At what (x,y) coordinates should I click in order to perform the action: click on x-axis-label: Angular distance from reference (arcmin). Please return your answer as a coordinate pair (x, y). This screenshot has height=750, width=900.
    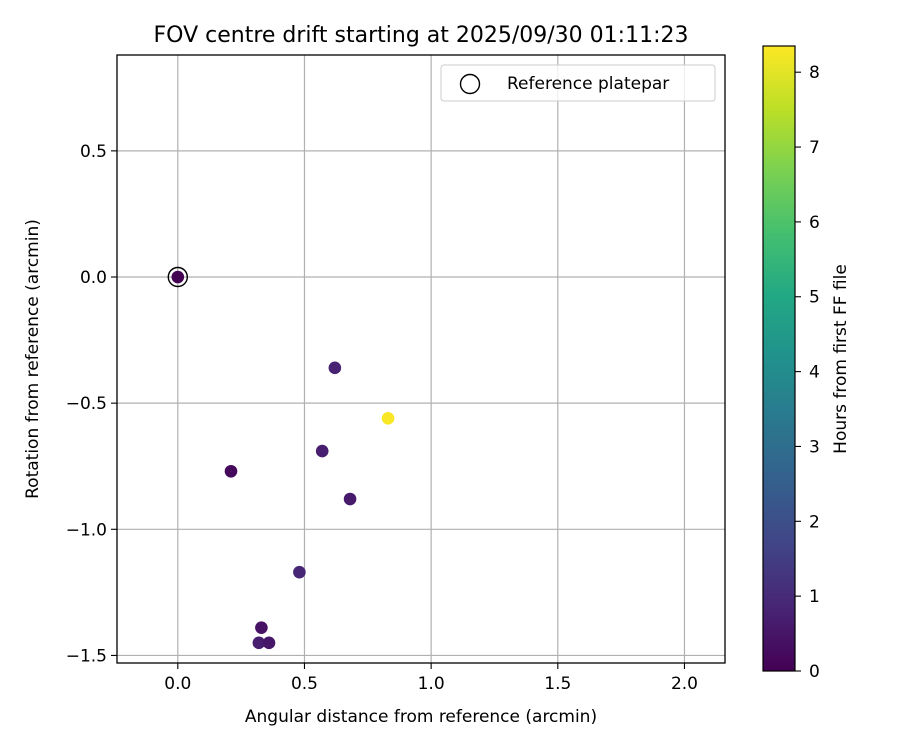
    Looking at the image, I should click on (421, 717).